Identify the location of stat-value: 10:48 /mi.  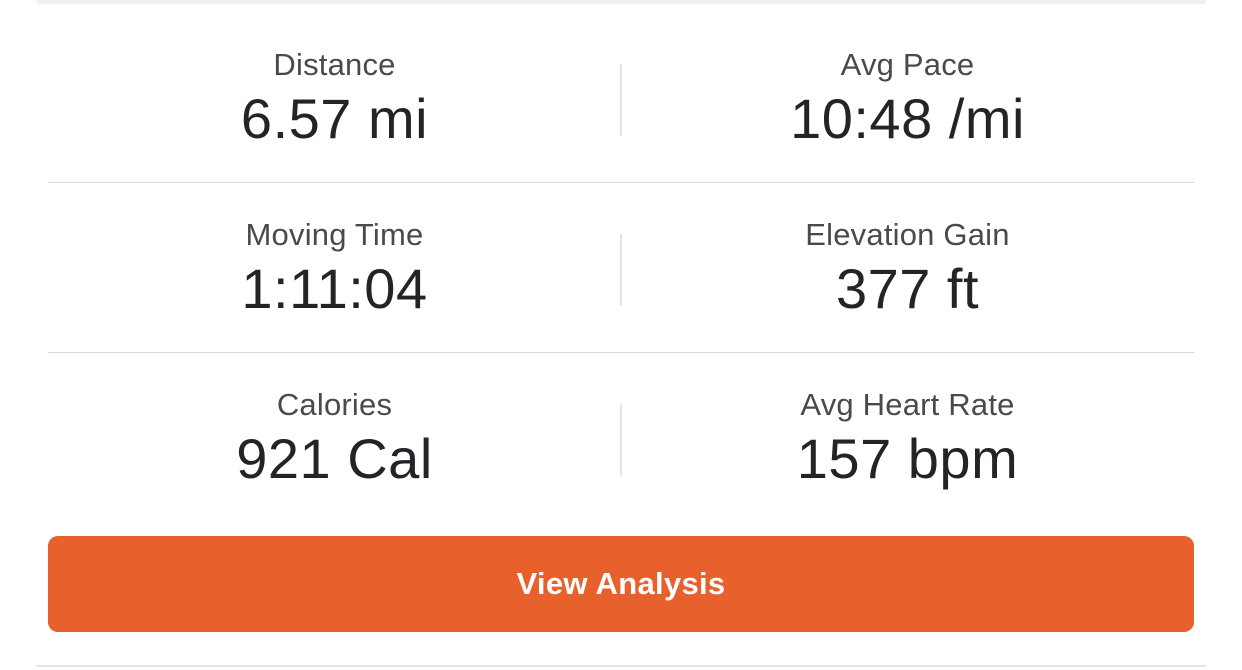
(907, 118).